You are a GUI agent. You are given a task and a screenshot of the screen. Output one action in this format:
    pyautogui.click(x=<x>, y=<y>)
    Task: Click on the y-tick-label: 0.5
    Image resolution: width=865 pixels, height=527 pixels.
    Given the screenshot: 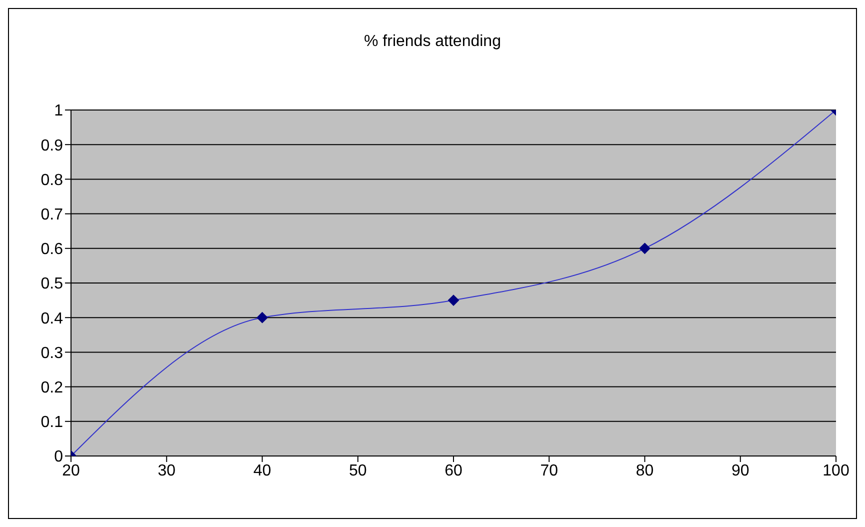 What is the action you would take?
    pyautogui.click(x=52, y=284)
    